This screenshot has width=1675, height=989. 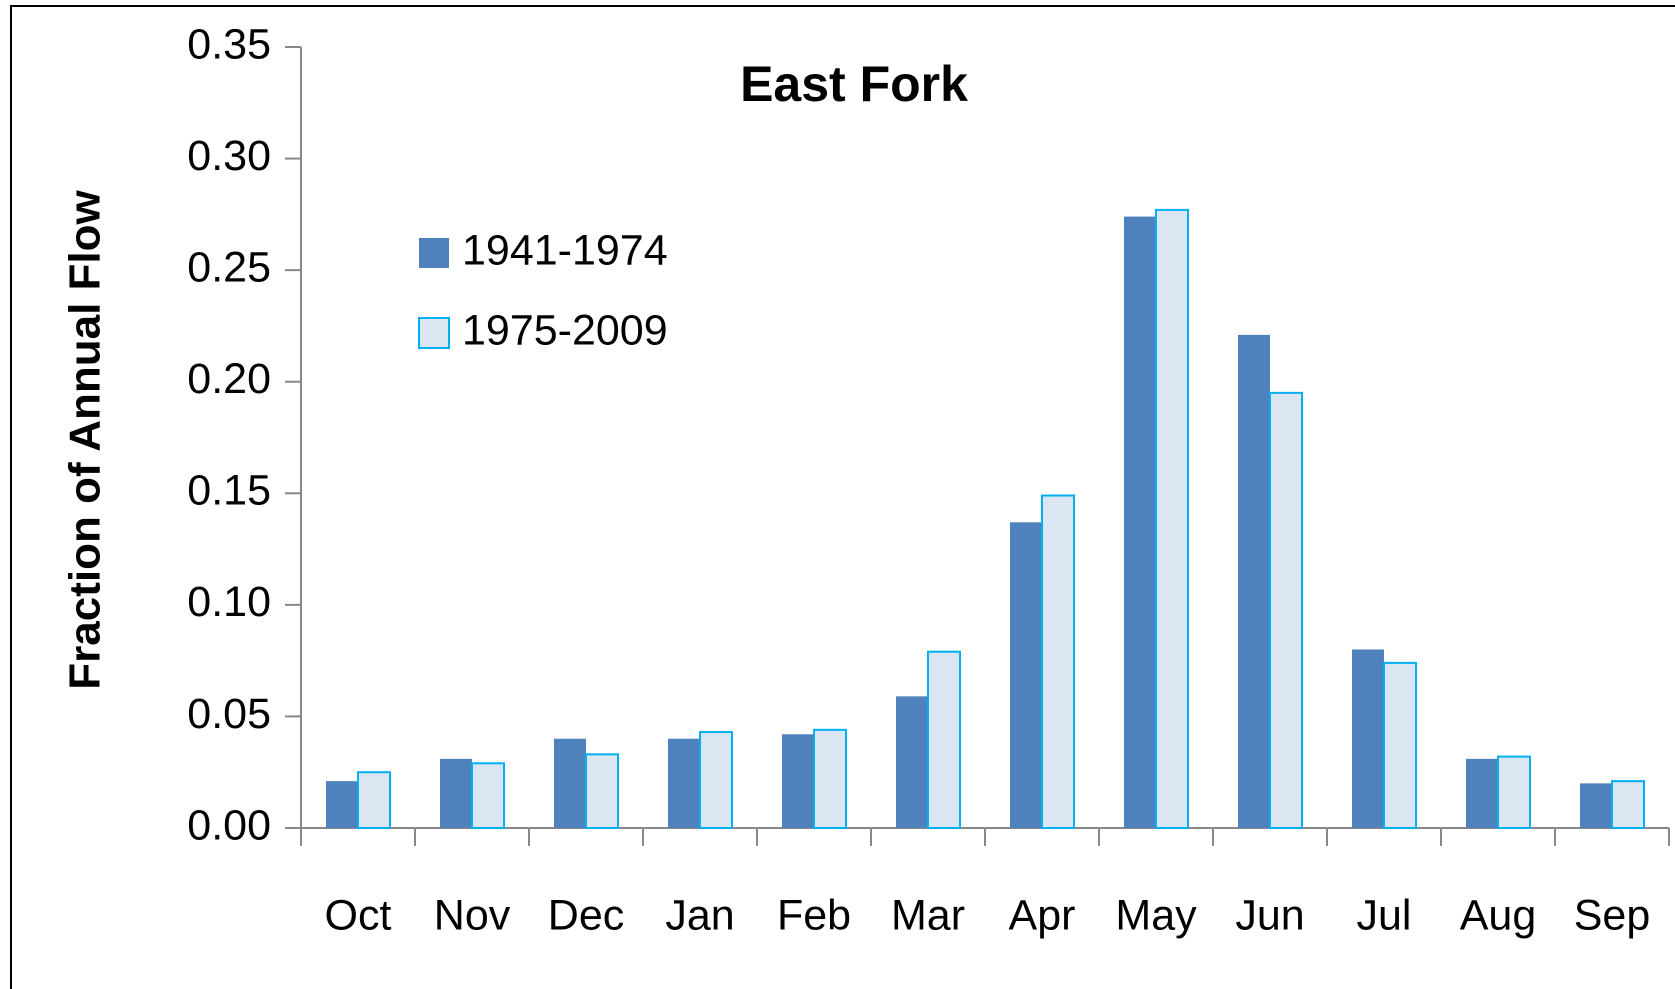 I want to click on x-tick-label: Aug, so click(x=1498, y=915).